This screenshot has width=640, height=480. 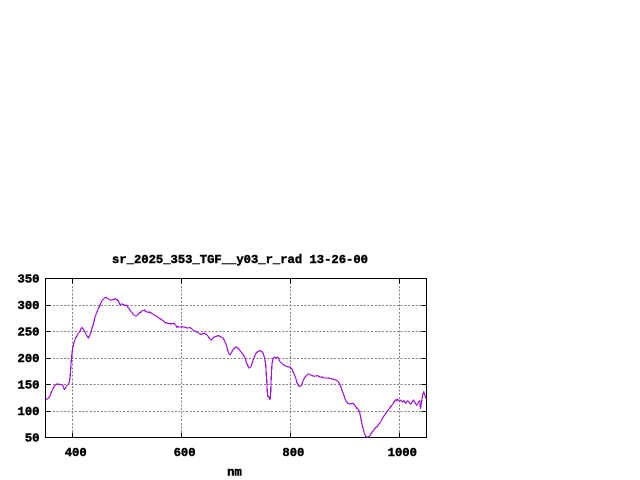 I want to click on svg-text: 600, so click(x=185, y=453).